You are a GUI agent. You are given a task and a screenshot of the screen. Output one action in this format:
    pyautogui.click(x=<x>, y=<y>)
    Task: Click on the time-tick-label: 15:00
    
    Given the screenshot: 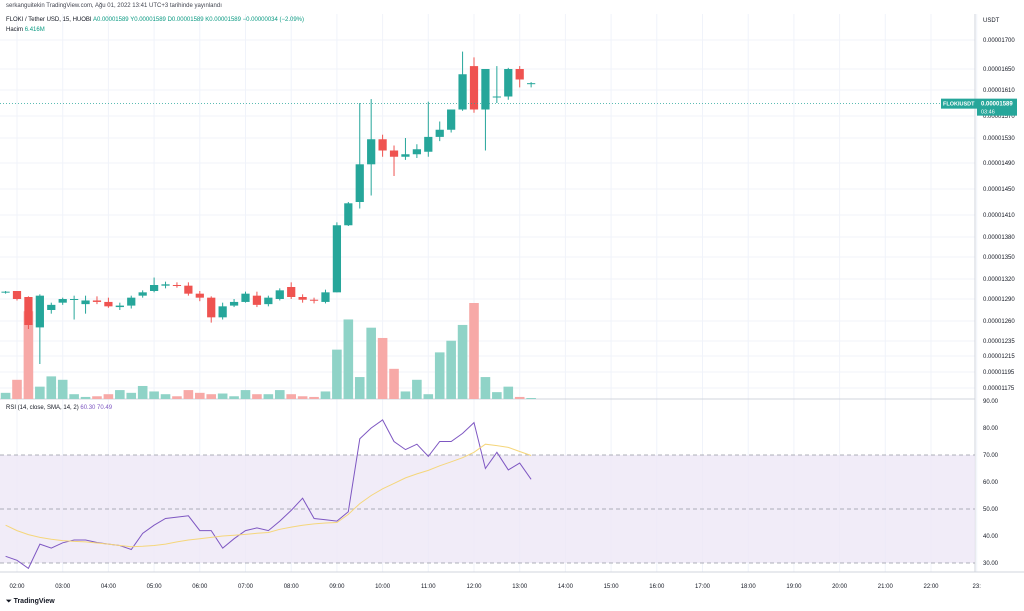 What is the action you would take?
    pyautogui.click(x=612, y=587)
    